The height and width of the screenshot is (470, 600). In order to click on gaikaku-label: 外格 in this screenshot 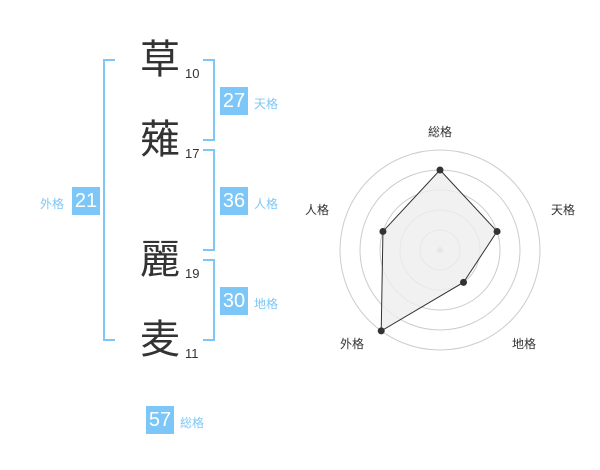, I will do `click(52, 204)`.